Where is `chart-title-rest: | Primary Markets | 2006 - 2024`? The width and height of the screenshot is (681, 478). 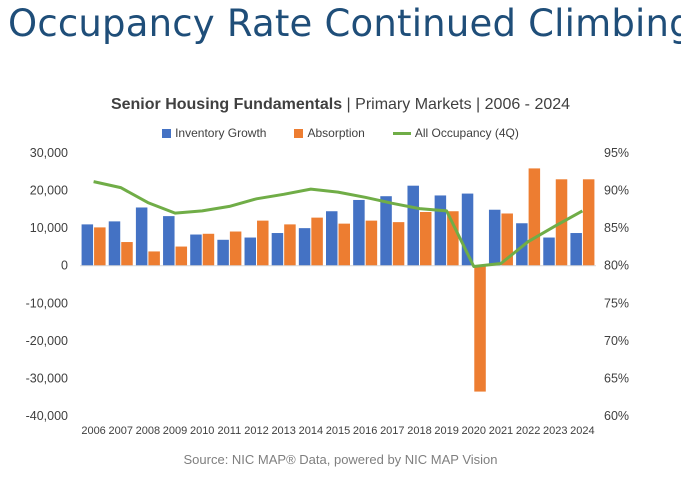 chart-title-rest: | Primary Markets | 2006 - 2024 is located at coordinates (456, 104).